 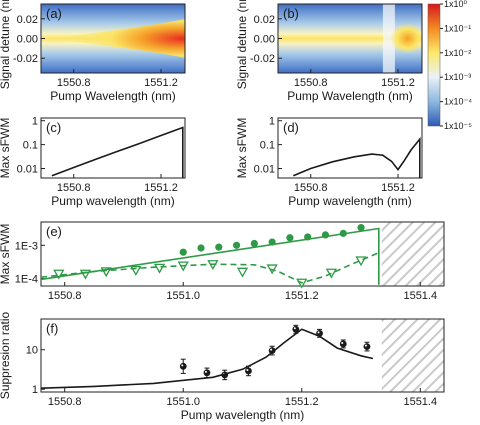 What do you see at coordinates (457, 53) in the screenshot?
I see `colorbar-tick-label: 1x10⁻²` at bounding box center [457, 53].